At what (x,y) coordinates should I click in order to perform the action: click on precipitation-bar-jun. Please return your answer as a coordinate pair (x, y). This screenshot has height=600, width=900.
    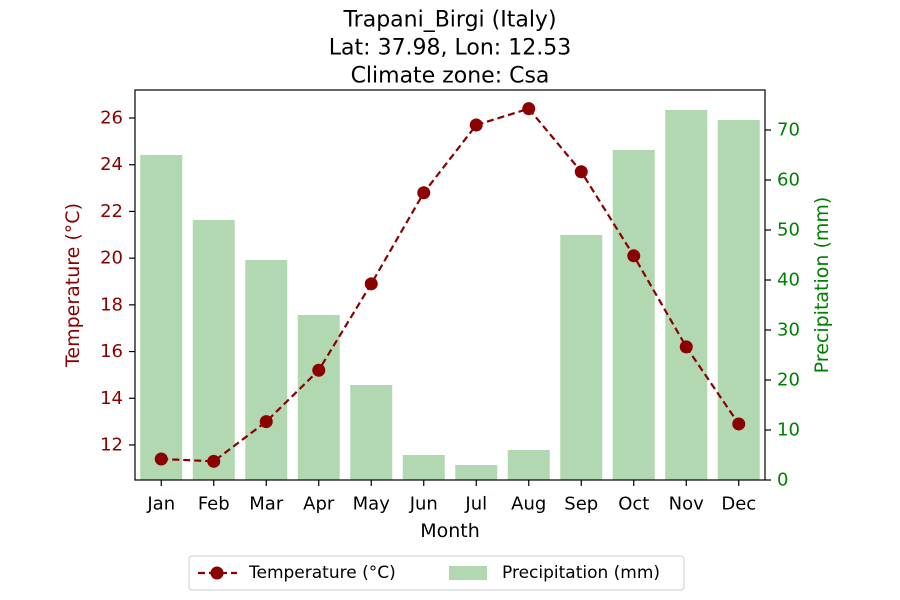
    Looking at the image, I should click on (423, 467).